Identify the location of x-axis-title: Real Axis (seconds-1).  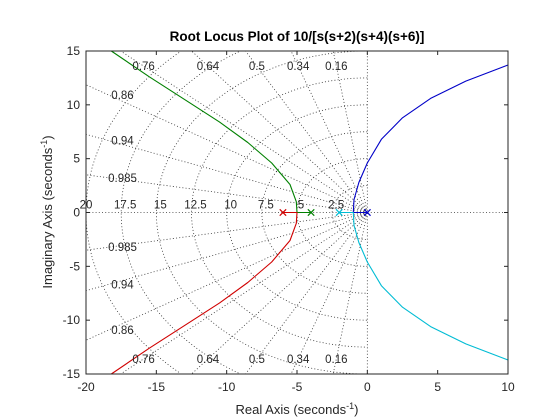
(297, 409).